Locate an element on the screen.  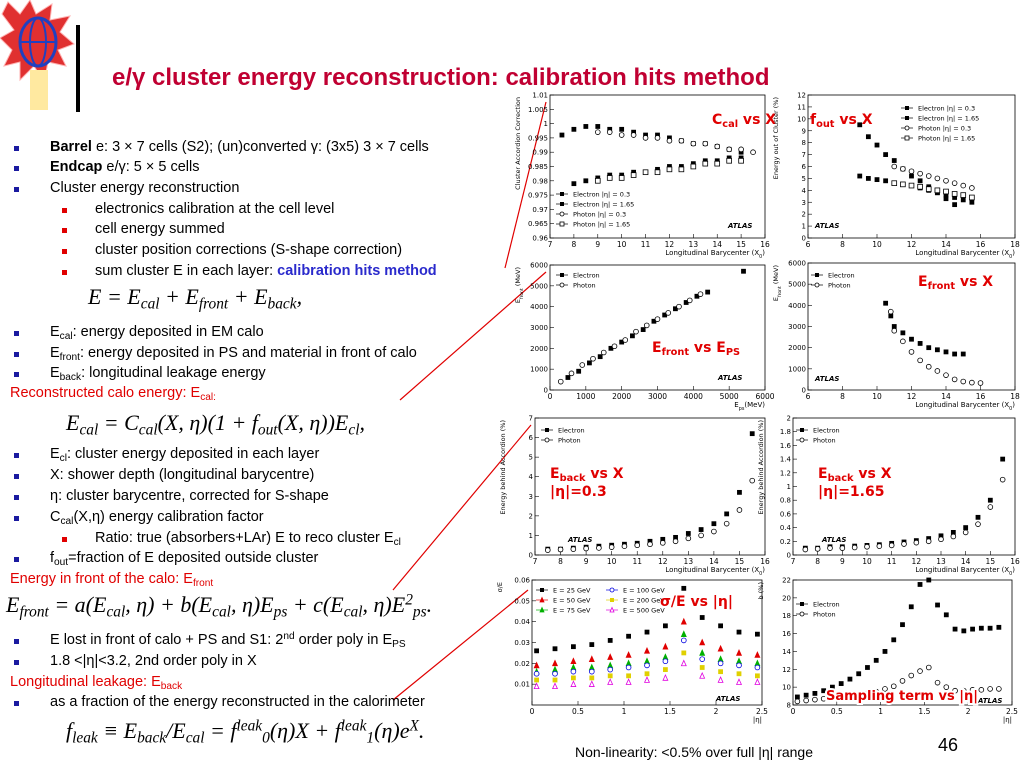
y-tick-label: 1.6 is located at coordinates (786, 446).